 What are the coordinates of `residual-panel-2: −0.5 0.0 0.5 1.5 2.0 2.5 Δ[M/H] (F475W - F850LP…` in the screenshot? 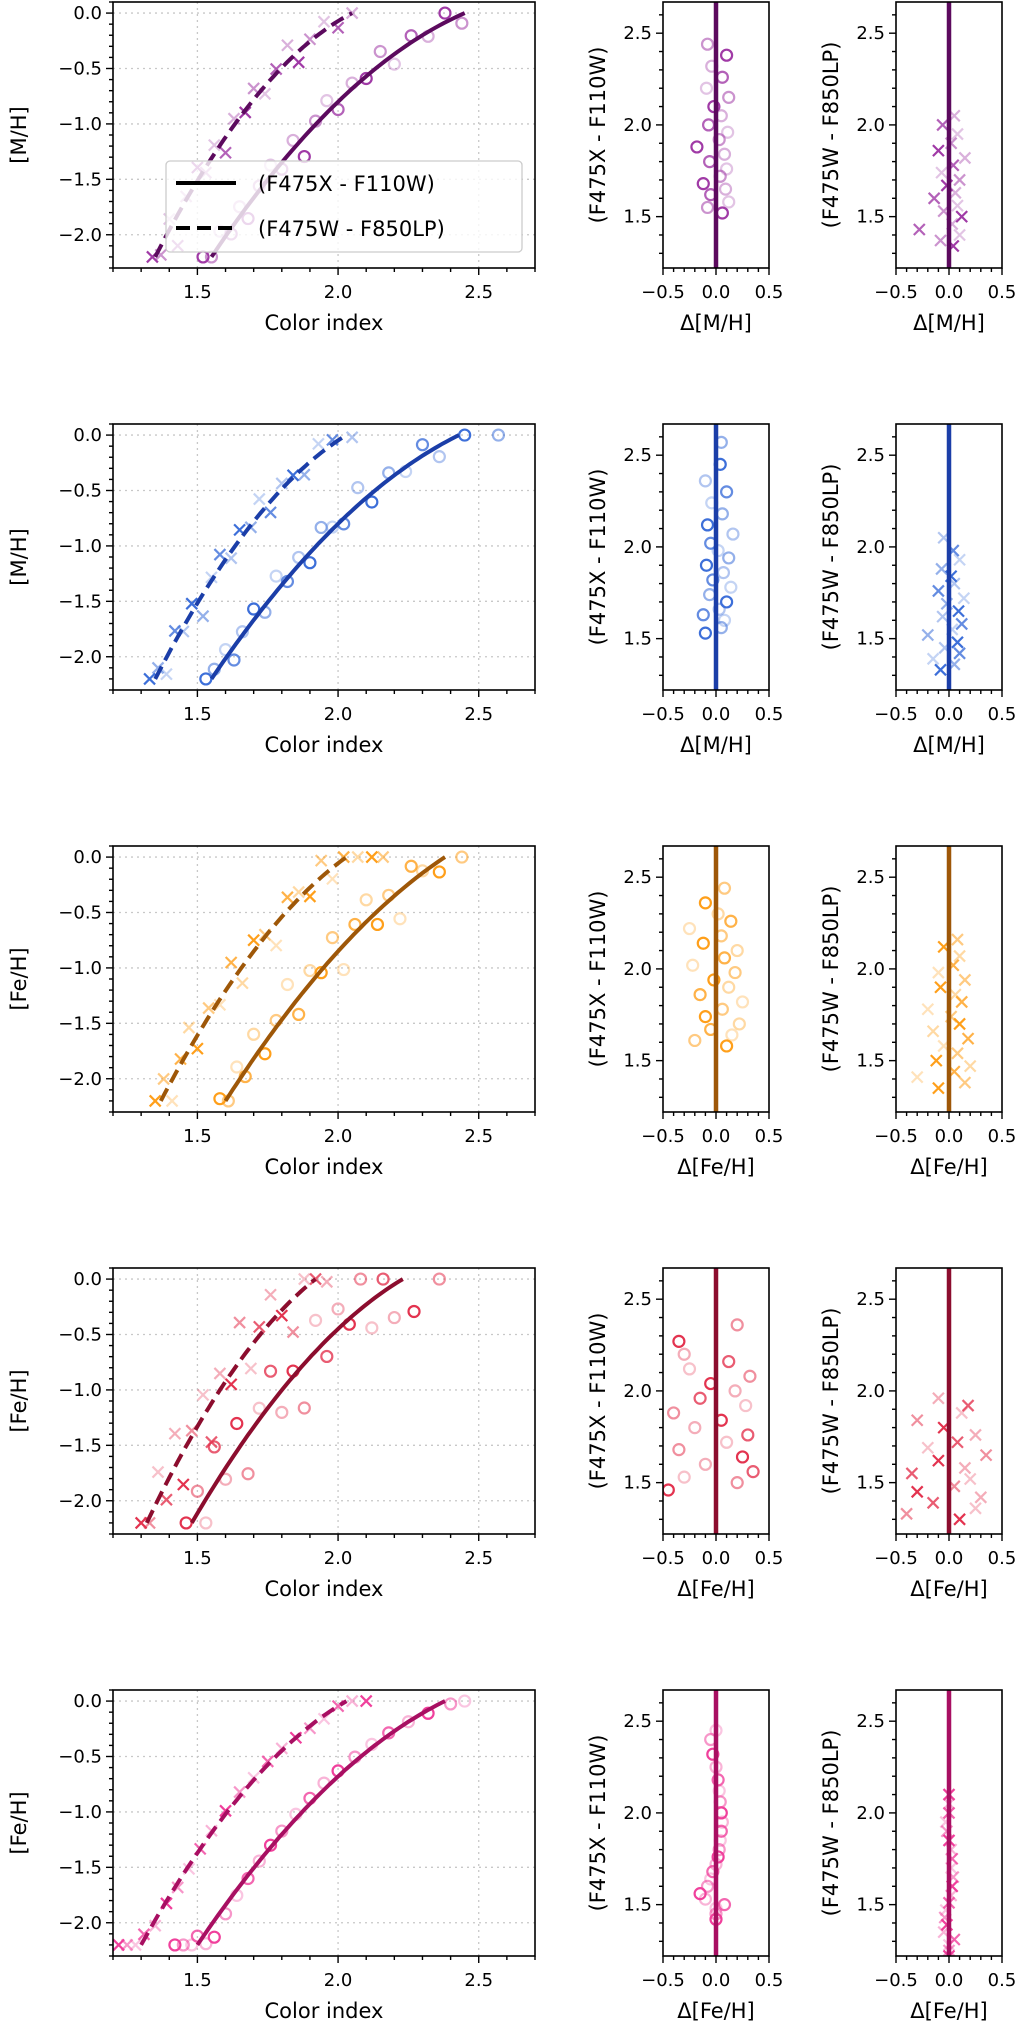 It's located at (917, 590).